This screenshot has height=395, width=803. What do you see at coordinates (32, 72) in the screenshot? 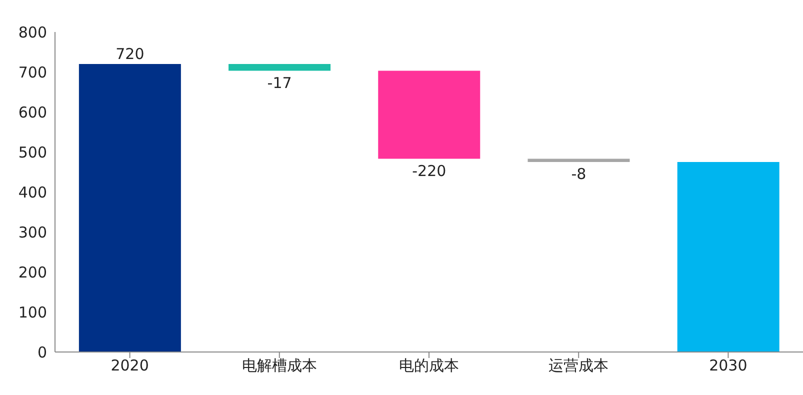
I see `y-tick-label: 700` at bounding box center [32, 72].